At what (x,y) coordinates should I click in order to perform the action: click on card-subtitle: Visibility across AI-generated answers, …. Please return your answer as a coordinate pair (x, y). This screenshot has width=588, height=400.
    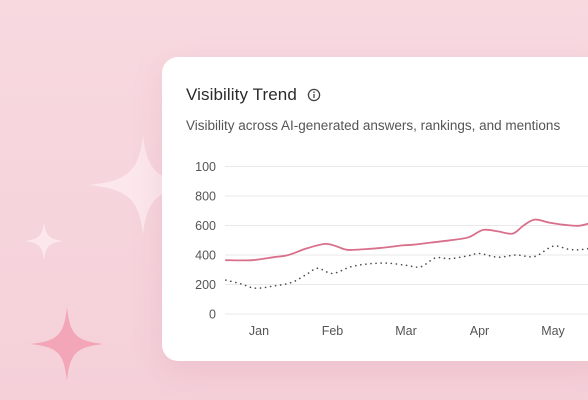
    Looking at the image, I should click on (373, 125).